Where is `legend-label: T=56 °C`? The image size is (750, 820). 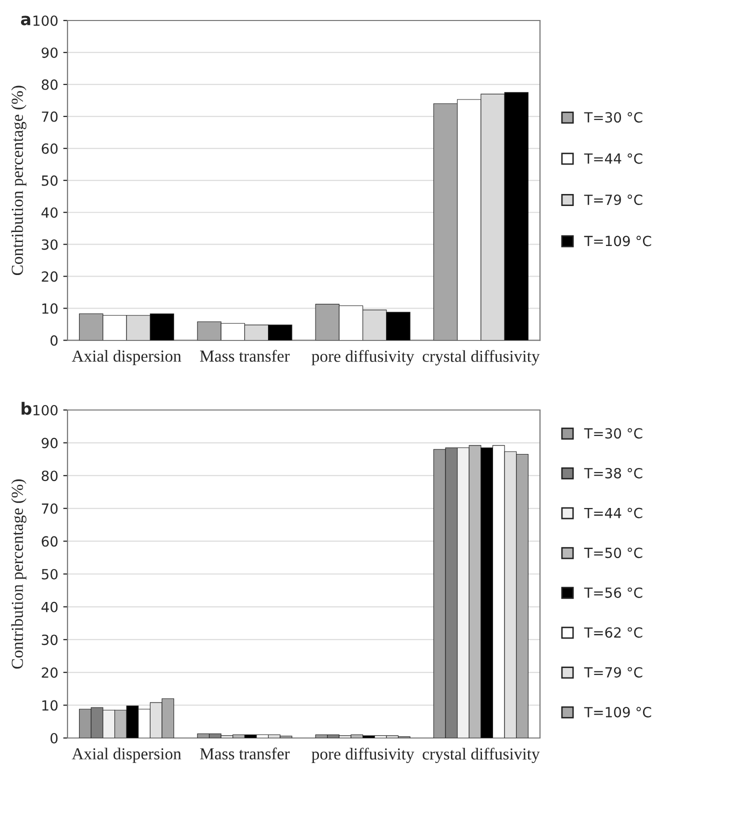 legend-label: T=56 °C is located at coordinates (613, 592).